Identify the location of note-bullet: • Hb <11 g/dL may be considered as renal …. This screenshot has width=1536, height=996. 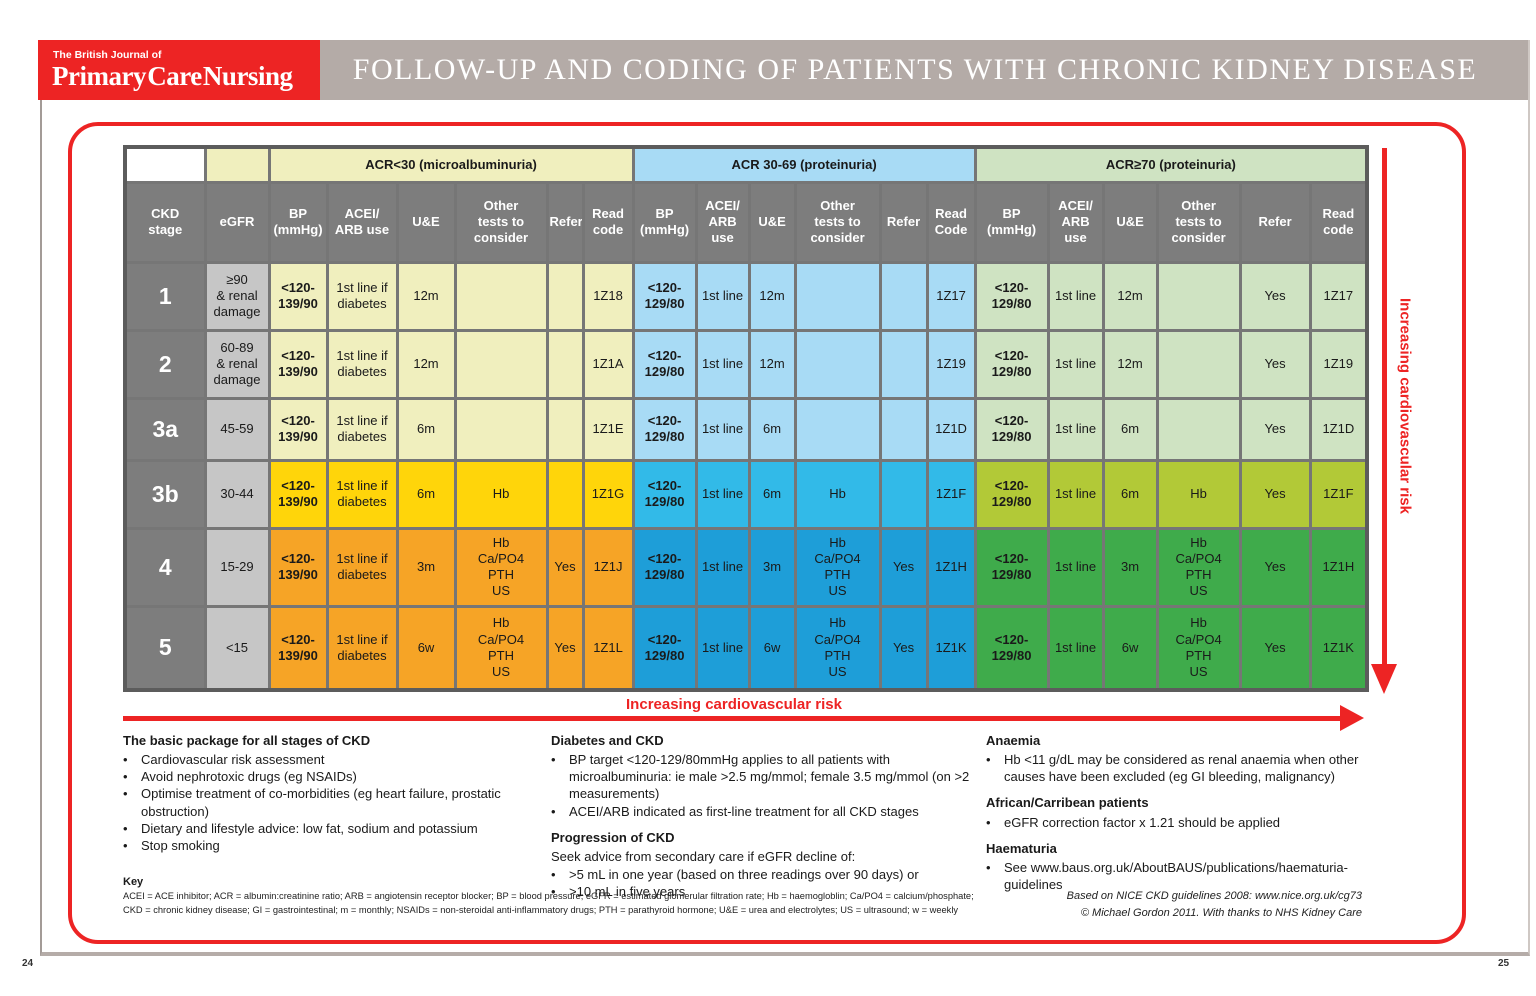
(1182, 768).